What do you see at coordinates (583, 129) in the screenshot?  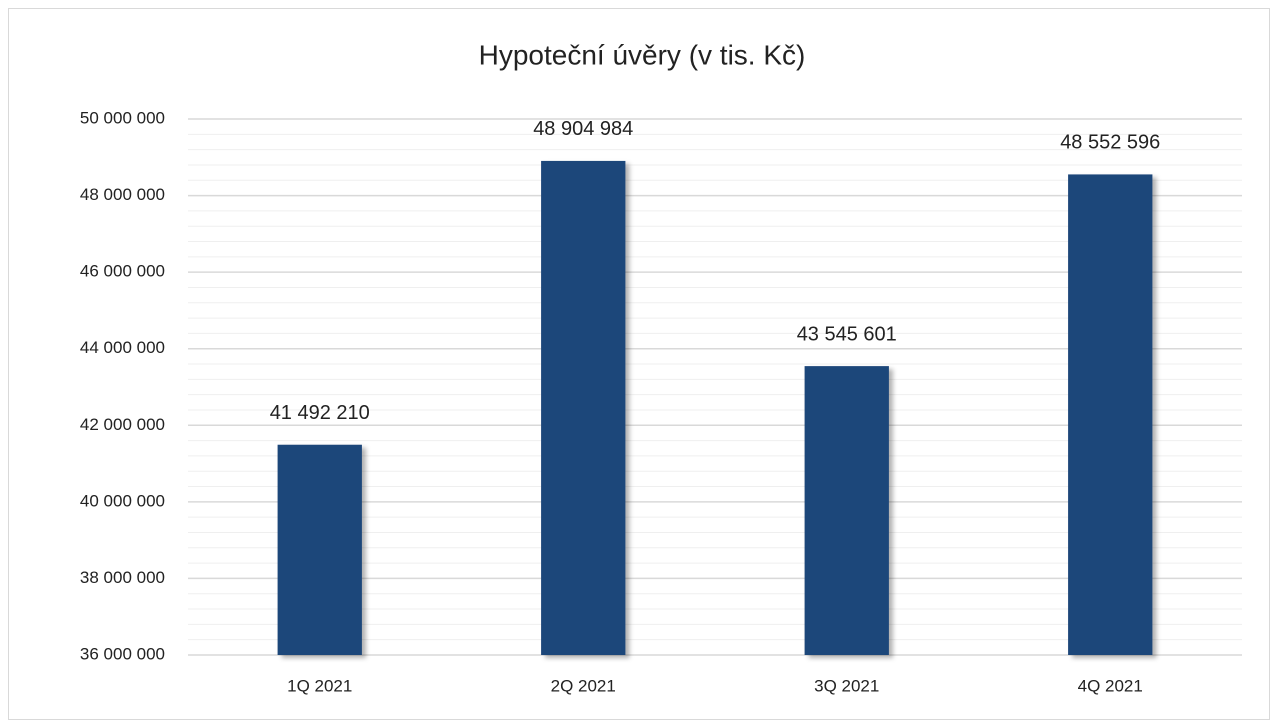 I see `data-label: 48 904 984` at bounding box center [583, 129].